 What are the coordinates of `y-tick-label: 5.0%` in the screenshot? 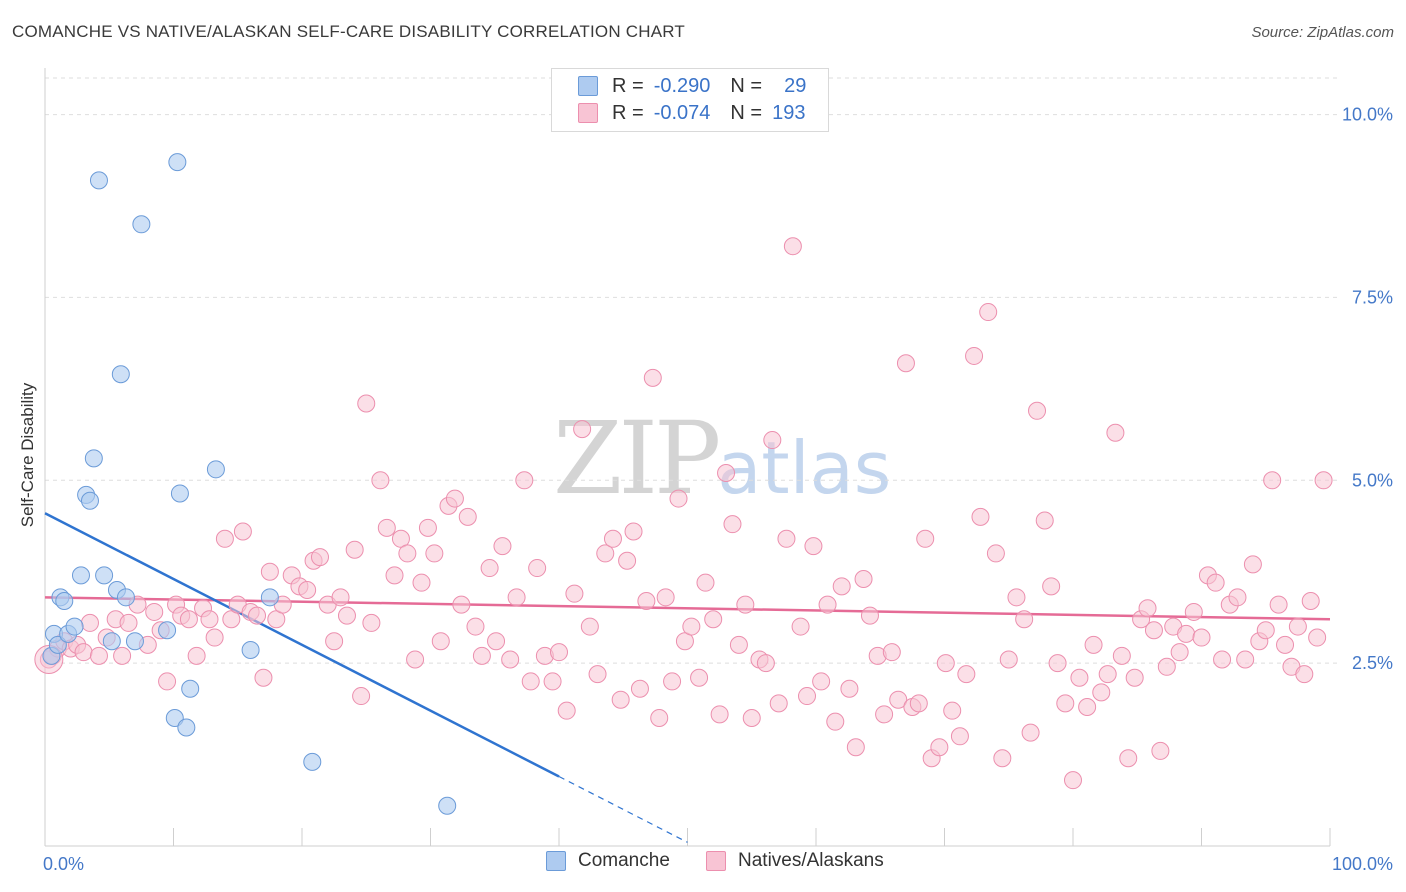 It's located at (1372, 480).